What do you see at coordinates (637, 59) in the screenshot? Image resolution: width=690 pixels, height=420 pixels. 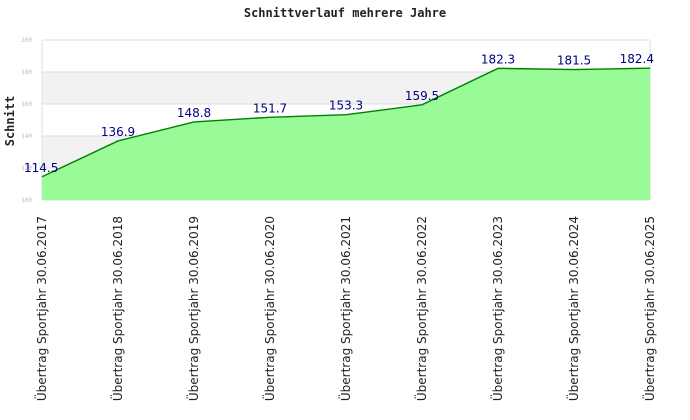 I see `data-label: 182.4` at bounding box center [637, 59].